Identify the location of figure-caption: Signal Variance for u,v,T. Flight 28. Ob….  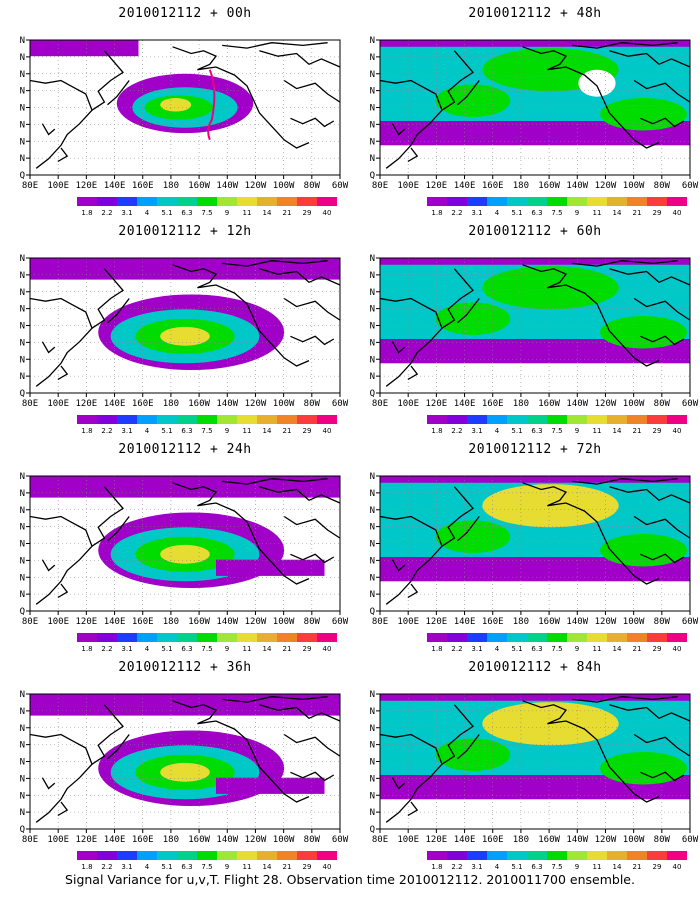
(350, 879).